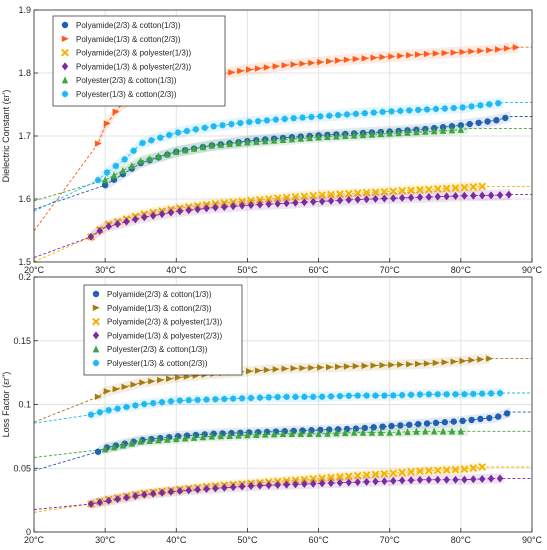 This screenshot has width=547, height=550. Describe the element at coordinates (532, 540) in the screenshot. I see `x-tick-label: 90°C` at that location.